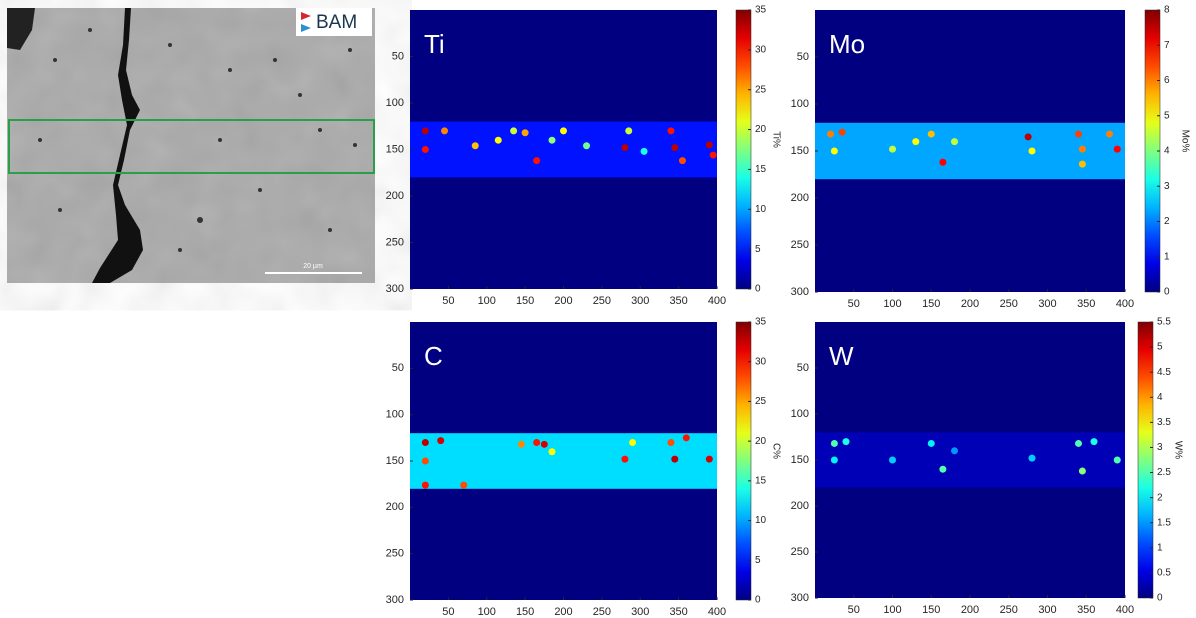 Image resolution: width=1196 pixels, height=618 pixels. I want to click on colorbar-tick-label: 0, so click(758, 600).